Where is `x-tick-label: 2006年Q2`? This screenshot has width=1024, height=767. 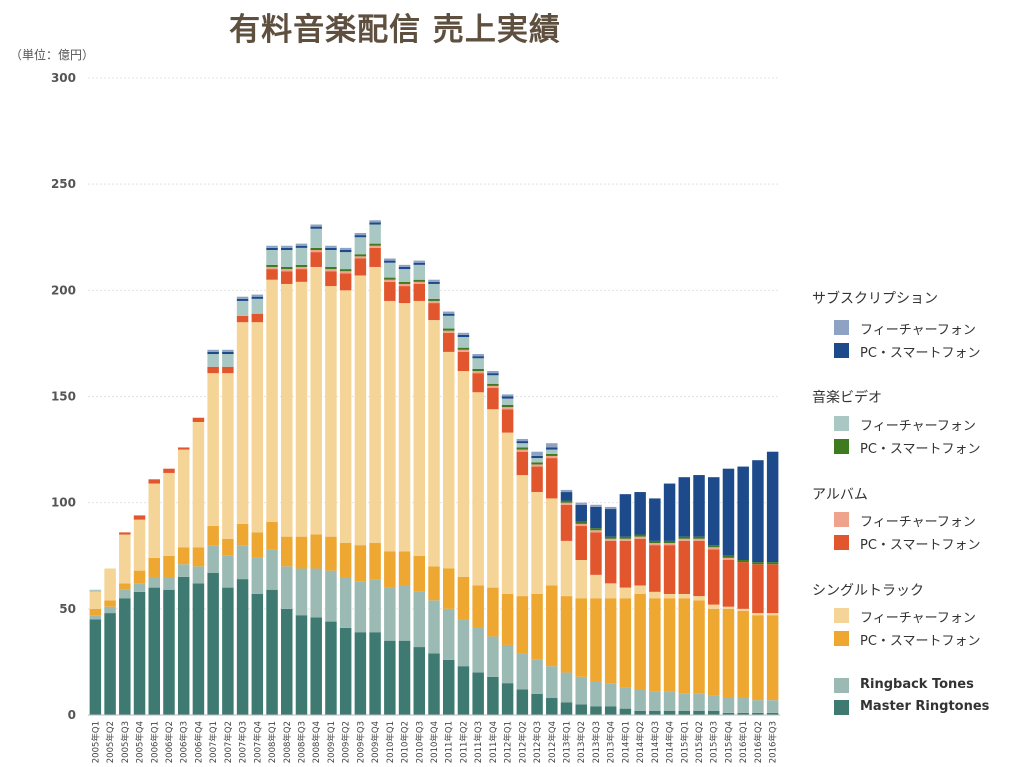 x-tick-label: 2006年Q2 is located at coordinates (169, 742).